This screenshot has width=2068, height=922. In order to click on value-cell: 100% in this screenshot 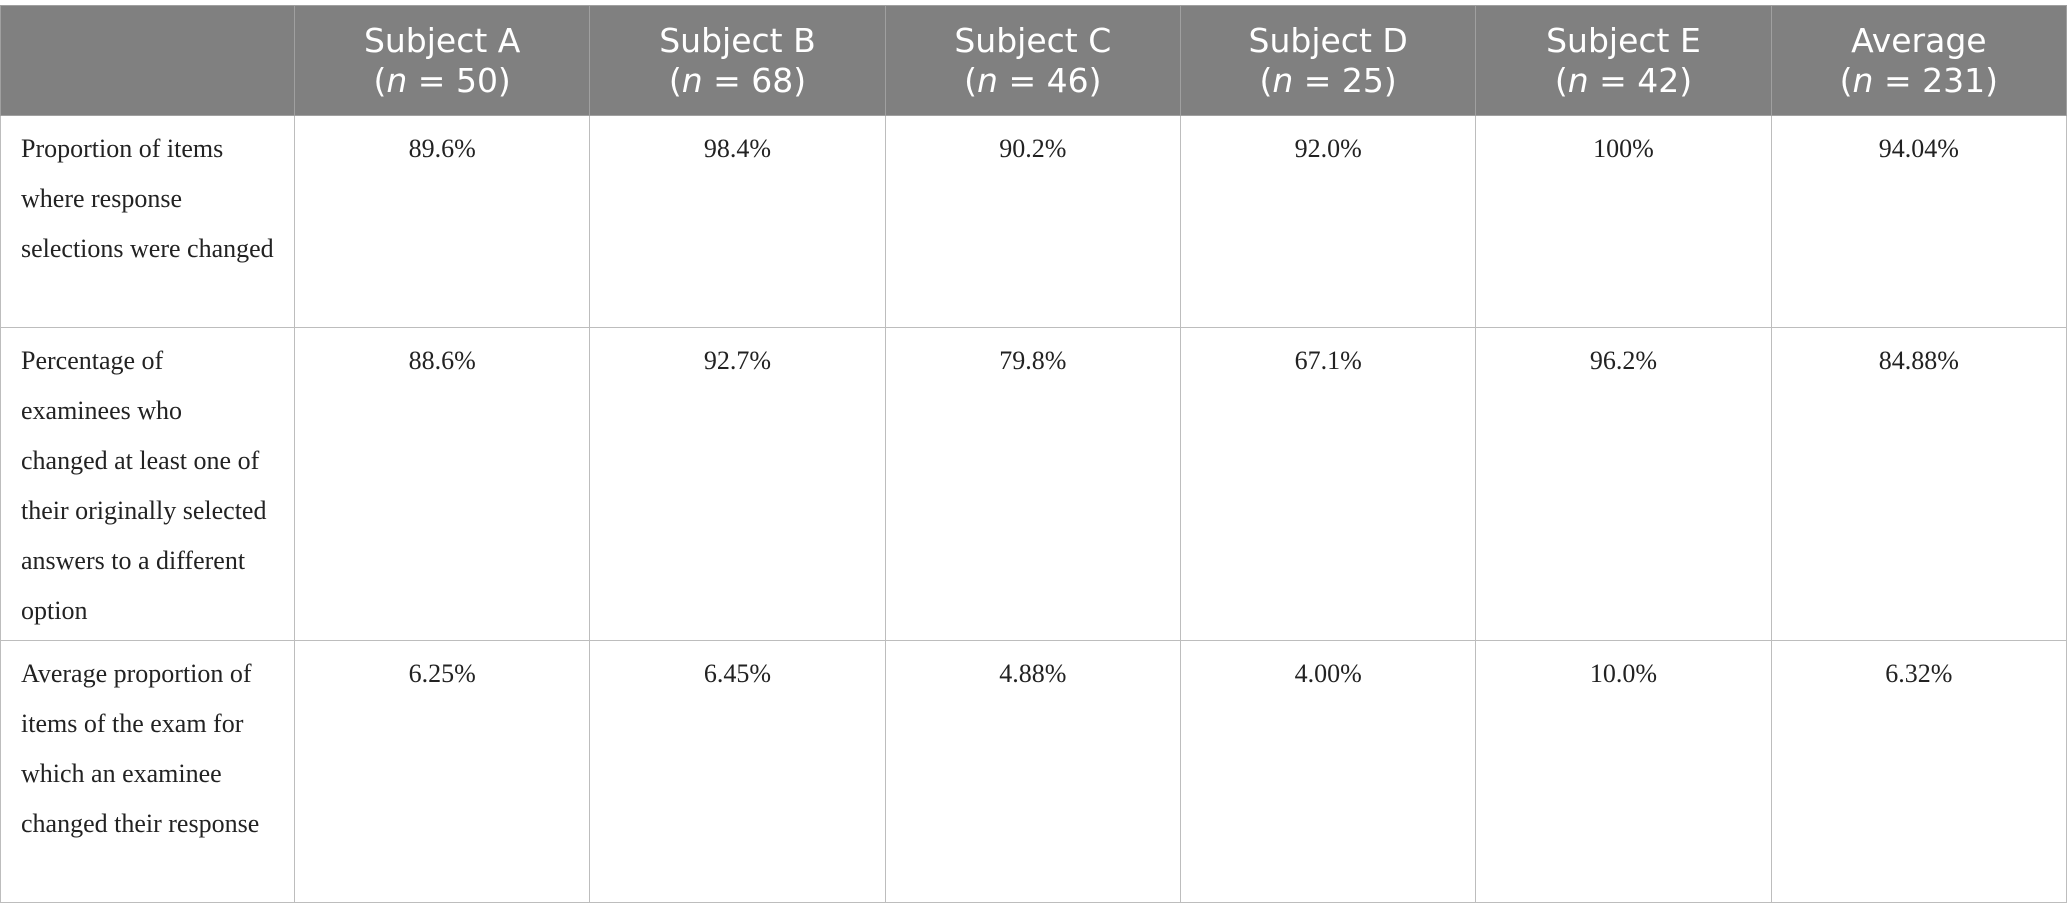, I will do `click(1623, 221)`.